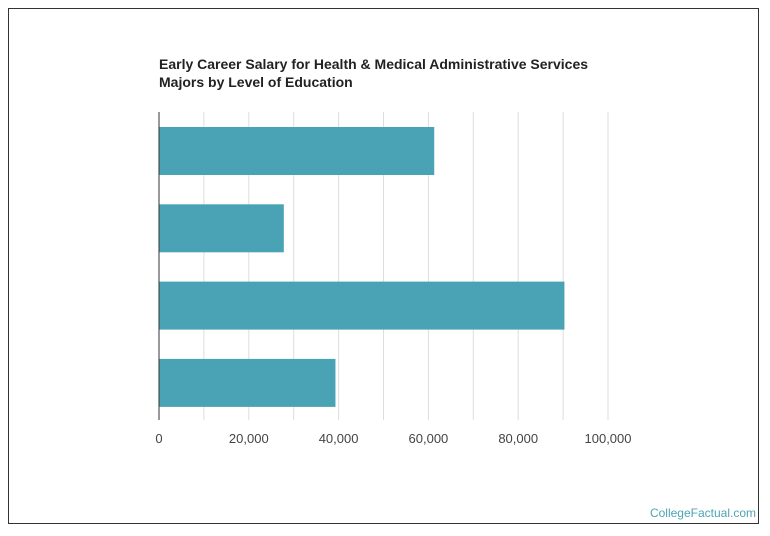  What do you see at coordinates (393, 438) in the screenshot?
I see `x-axis-tick-labels: 0 20,000 40,000 60,000 80,000 100,000` at bounding box center [393, 438].